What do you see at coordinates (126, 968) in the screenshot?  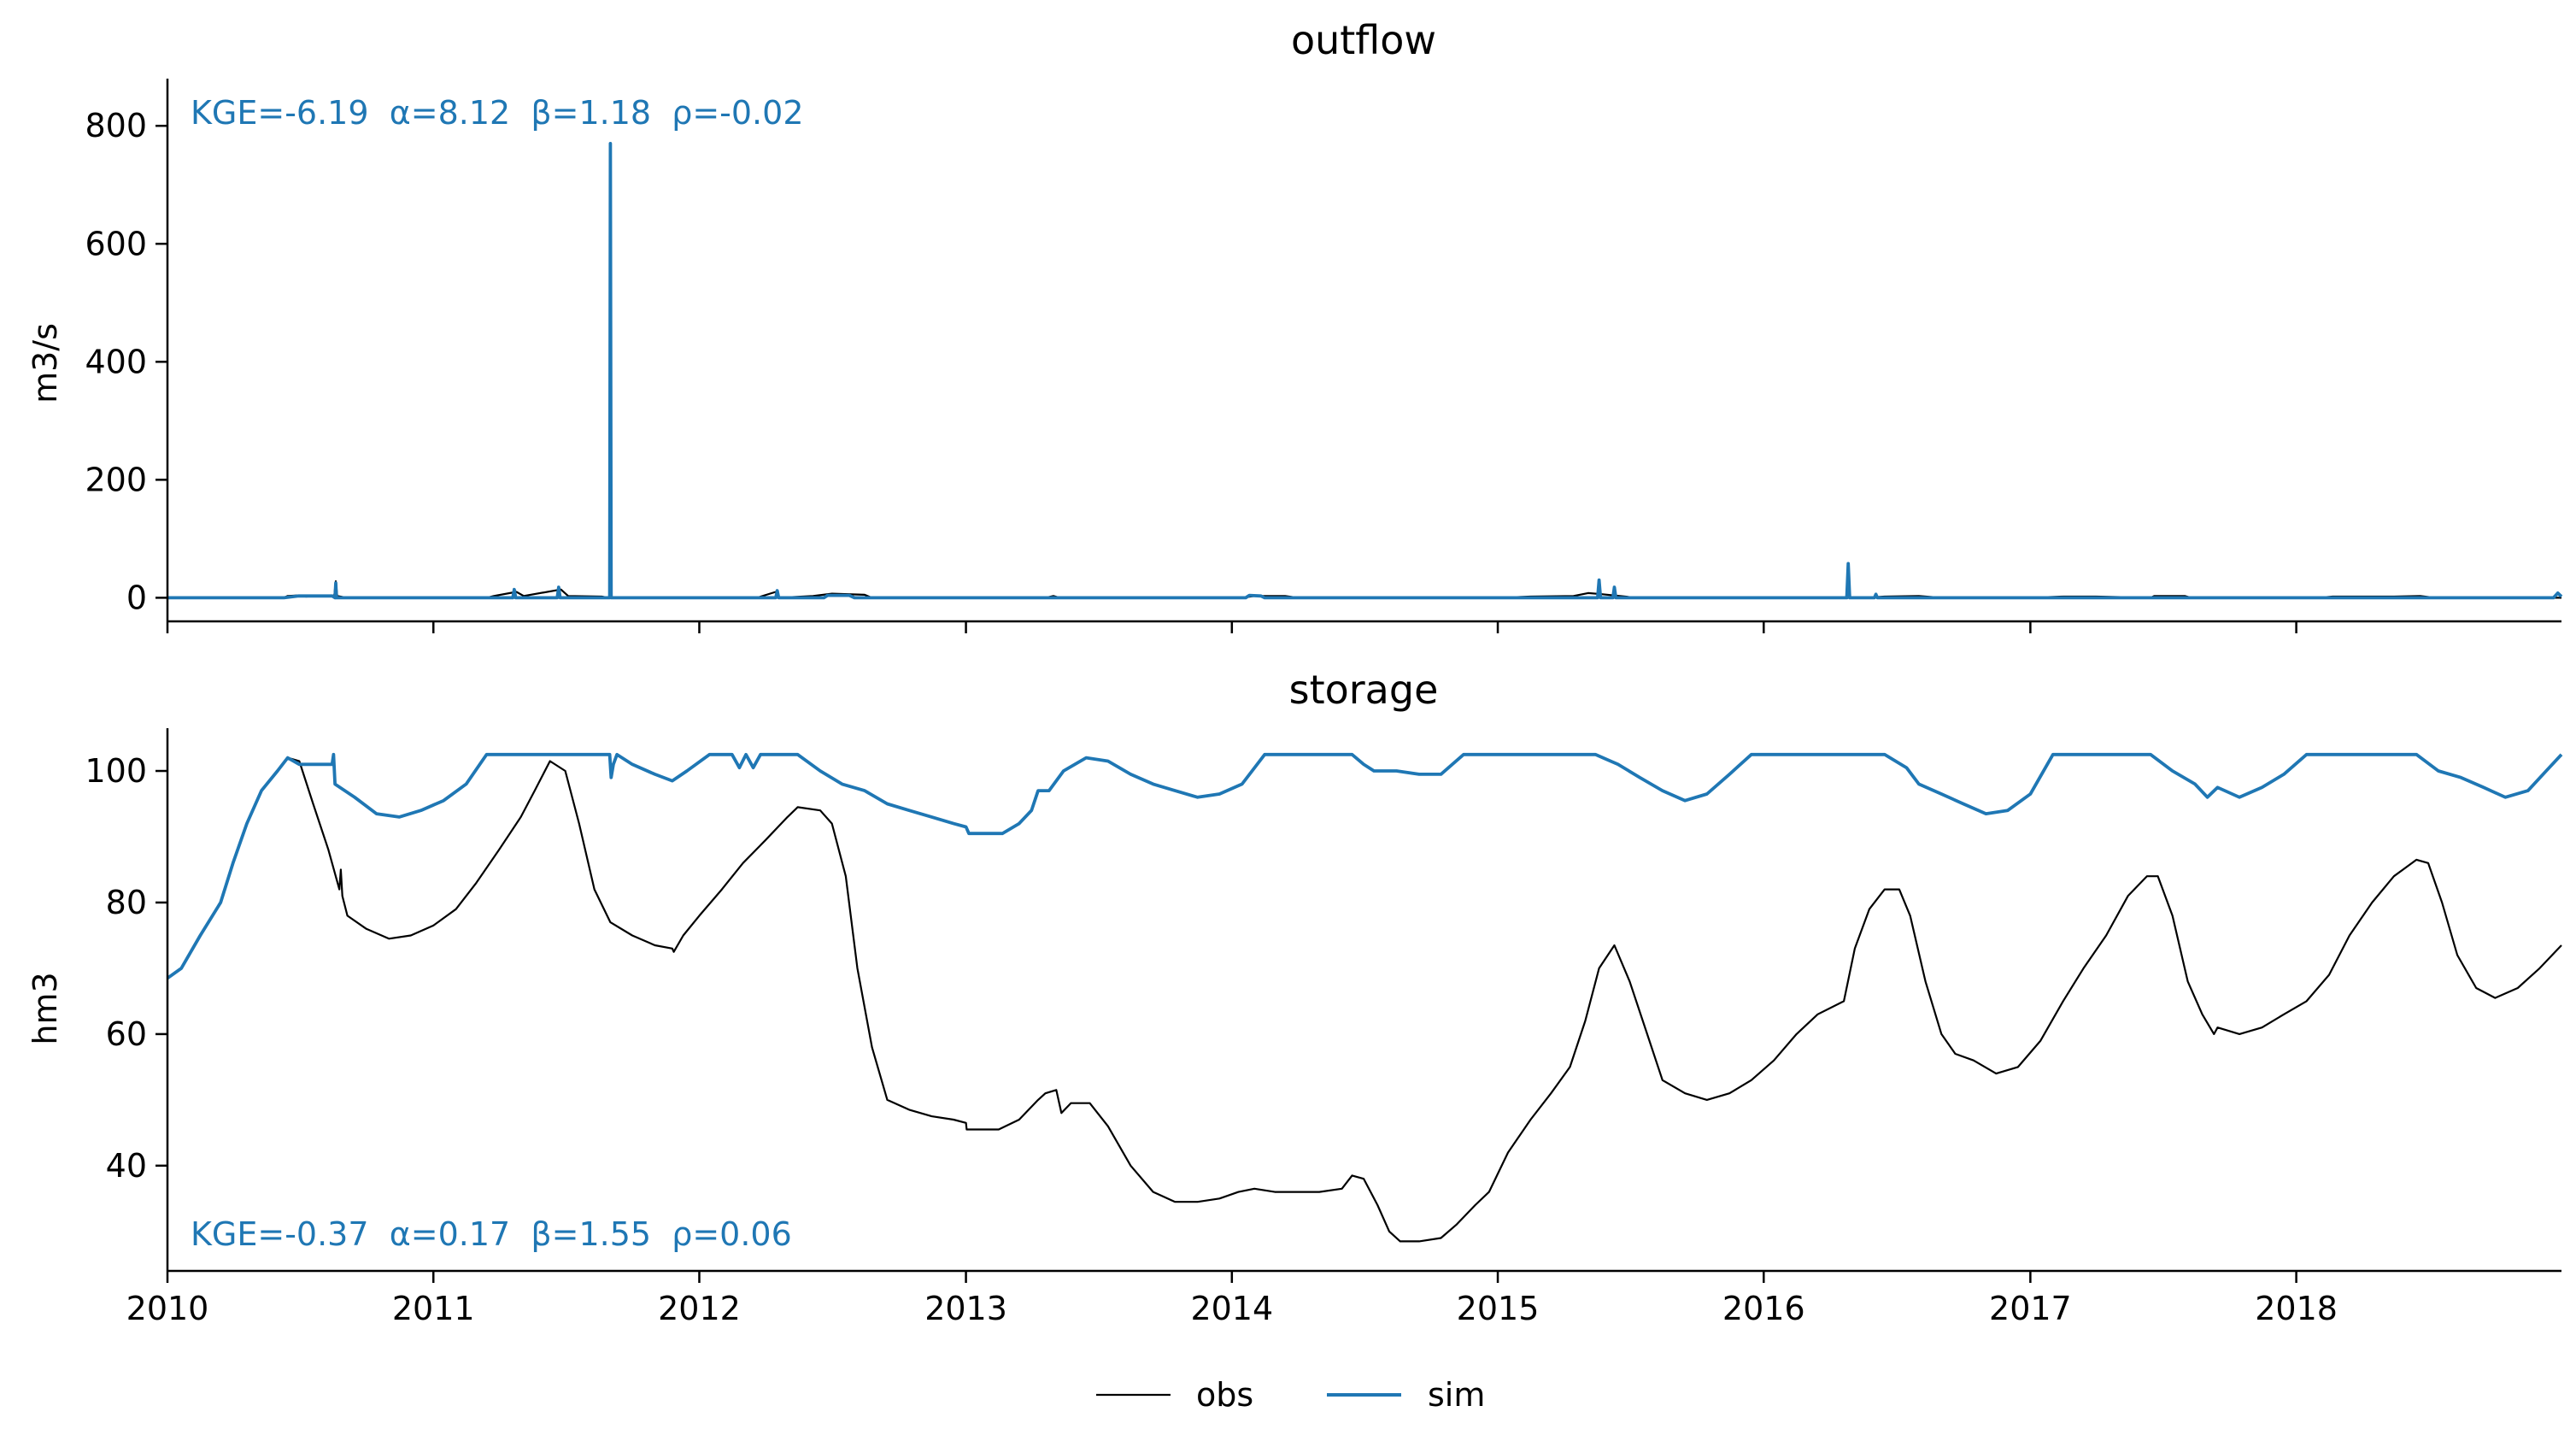 I see `storage-y-ticks: 40 60 80 100` at bounding box center [126, 968].